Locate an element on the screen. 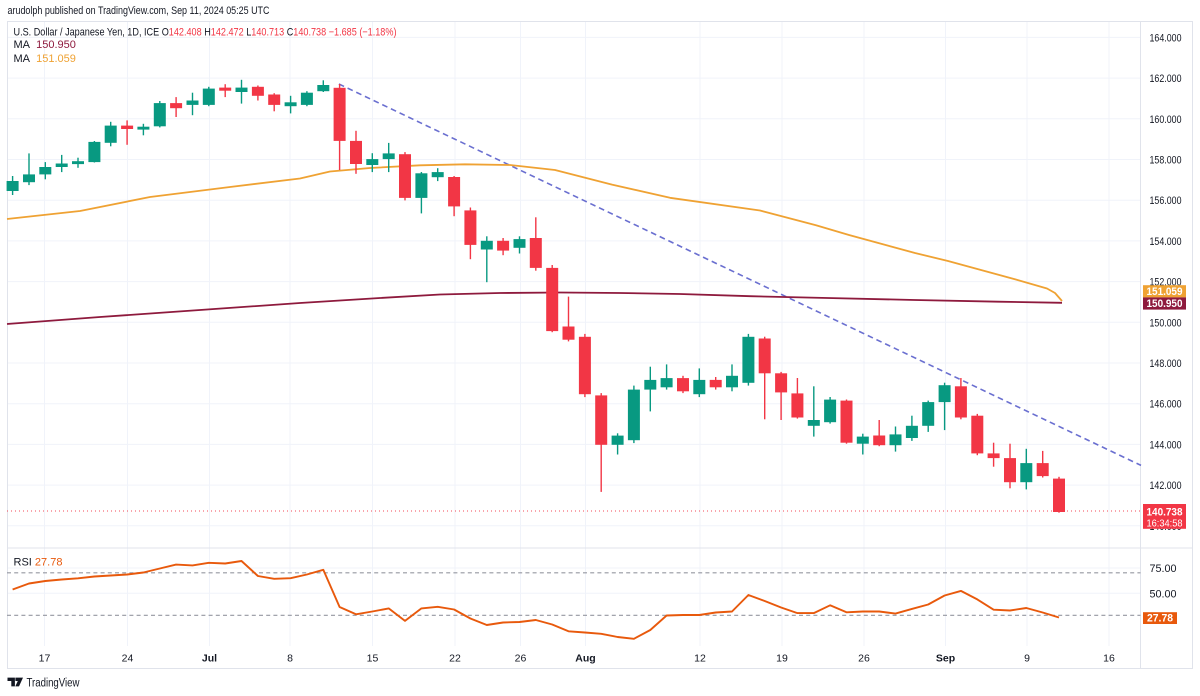  svg-text: TradingView is located at coordinates (54, 684).